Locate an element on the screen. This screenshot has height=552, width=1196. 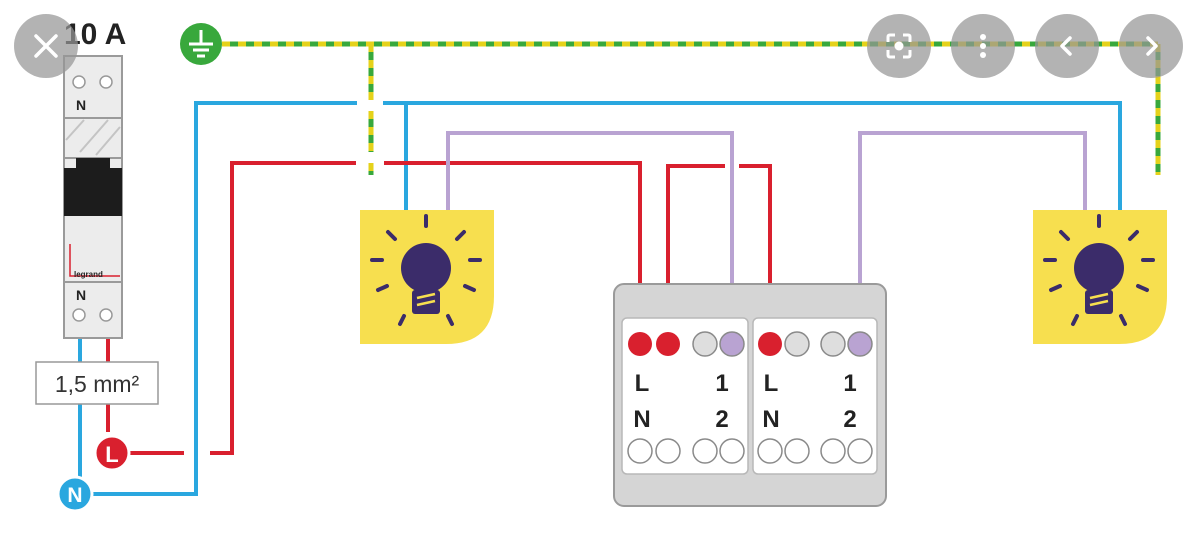
next-button is located at coordinates (1151, 46).